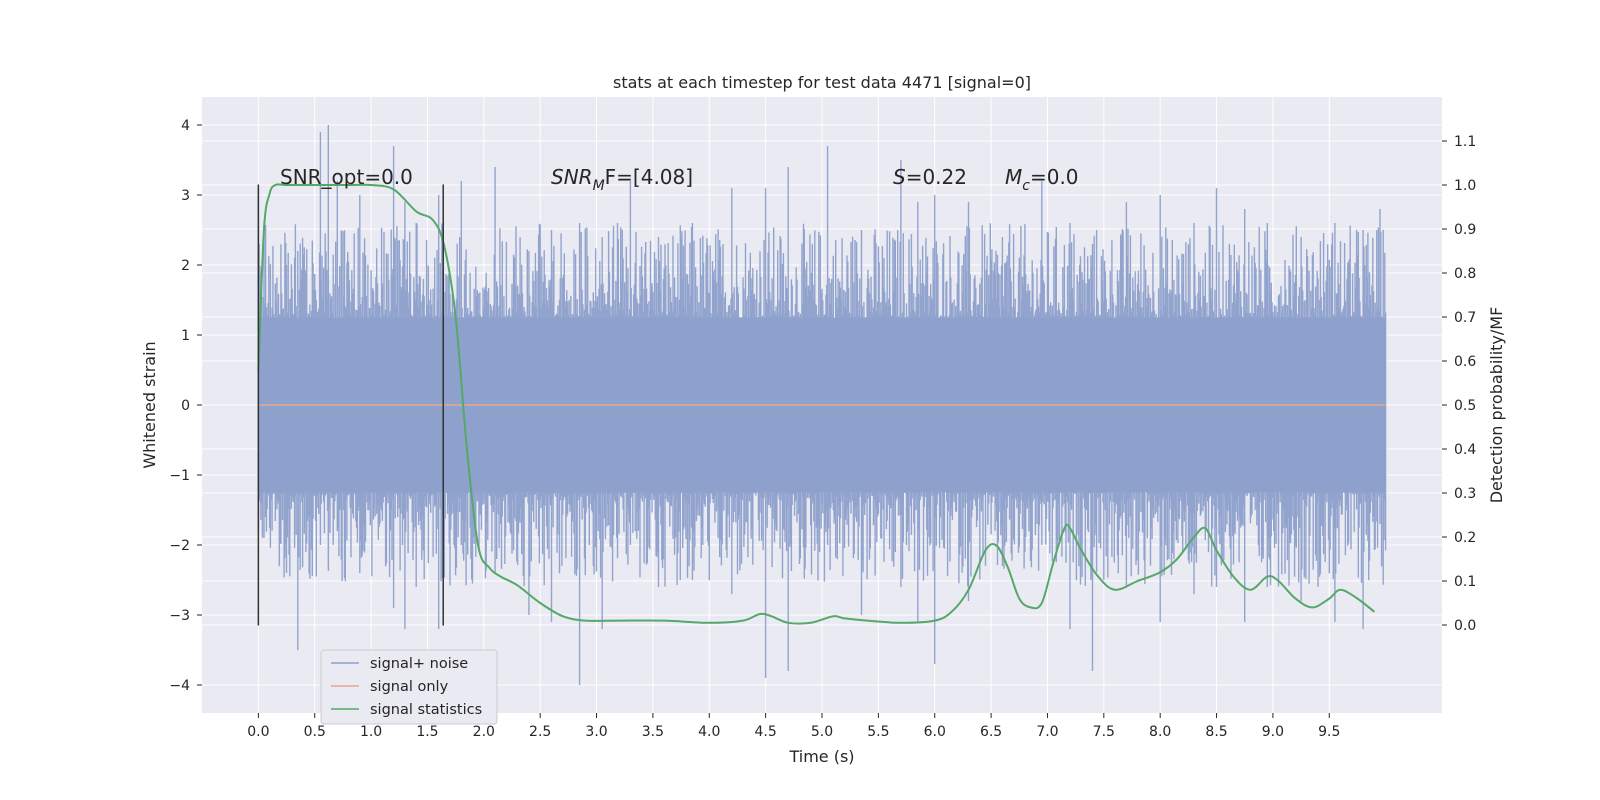 The width and height of the screenshot is (1600, 800). I want to click on y-tick-label-right: 1.0, so click(1465, 186).